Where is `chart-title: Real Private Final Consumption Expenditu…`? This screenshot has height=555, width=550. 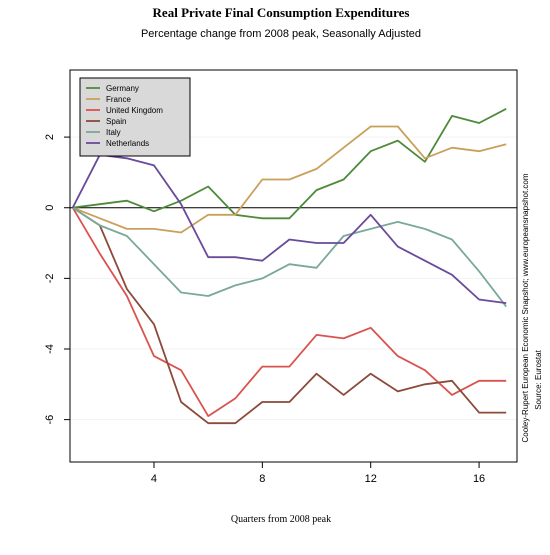
chart-title: Real Private Final Consumption Expenditu… is located at coordinates (281, 12).